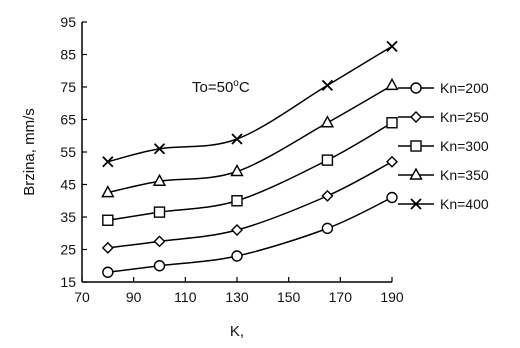 Image resolution: width=520 pixels, height=348 pixels. What do you see at coordinates (289, 297) in the screenshot?
I see `x-tick-label: 150` at bounding box center [289, 297].